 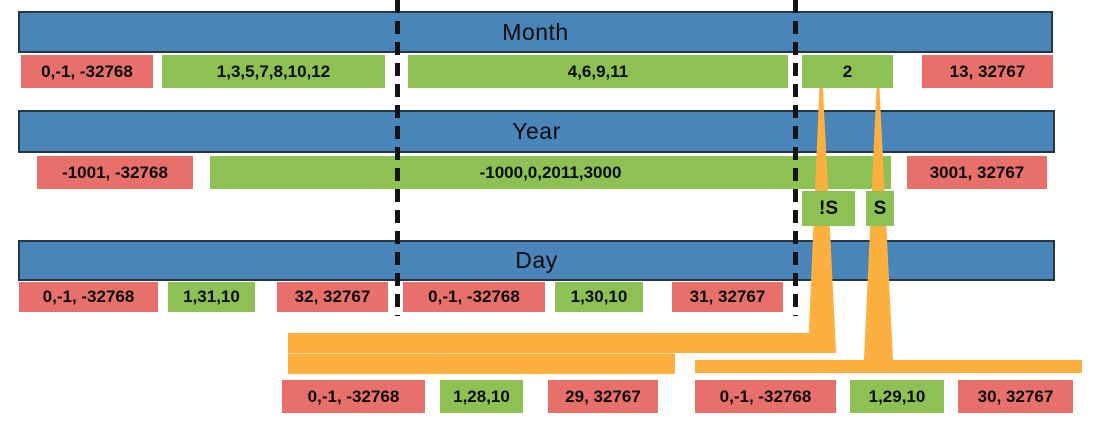 I want to click on month-title: Month, so click(x=535, y=31).